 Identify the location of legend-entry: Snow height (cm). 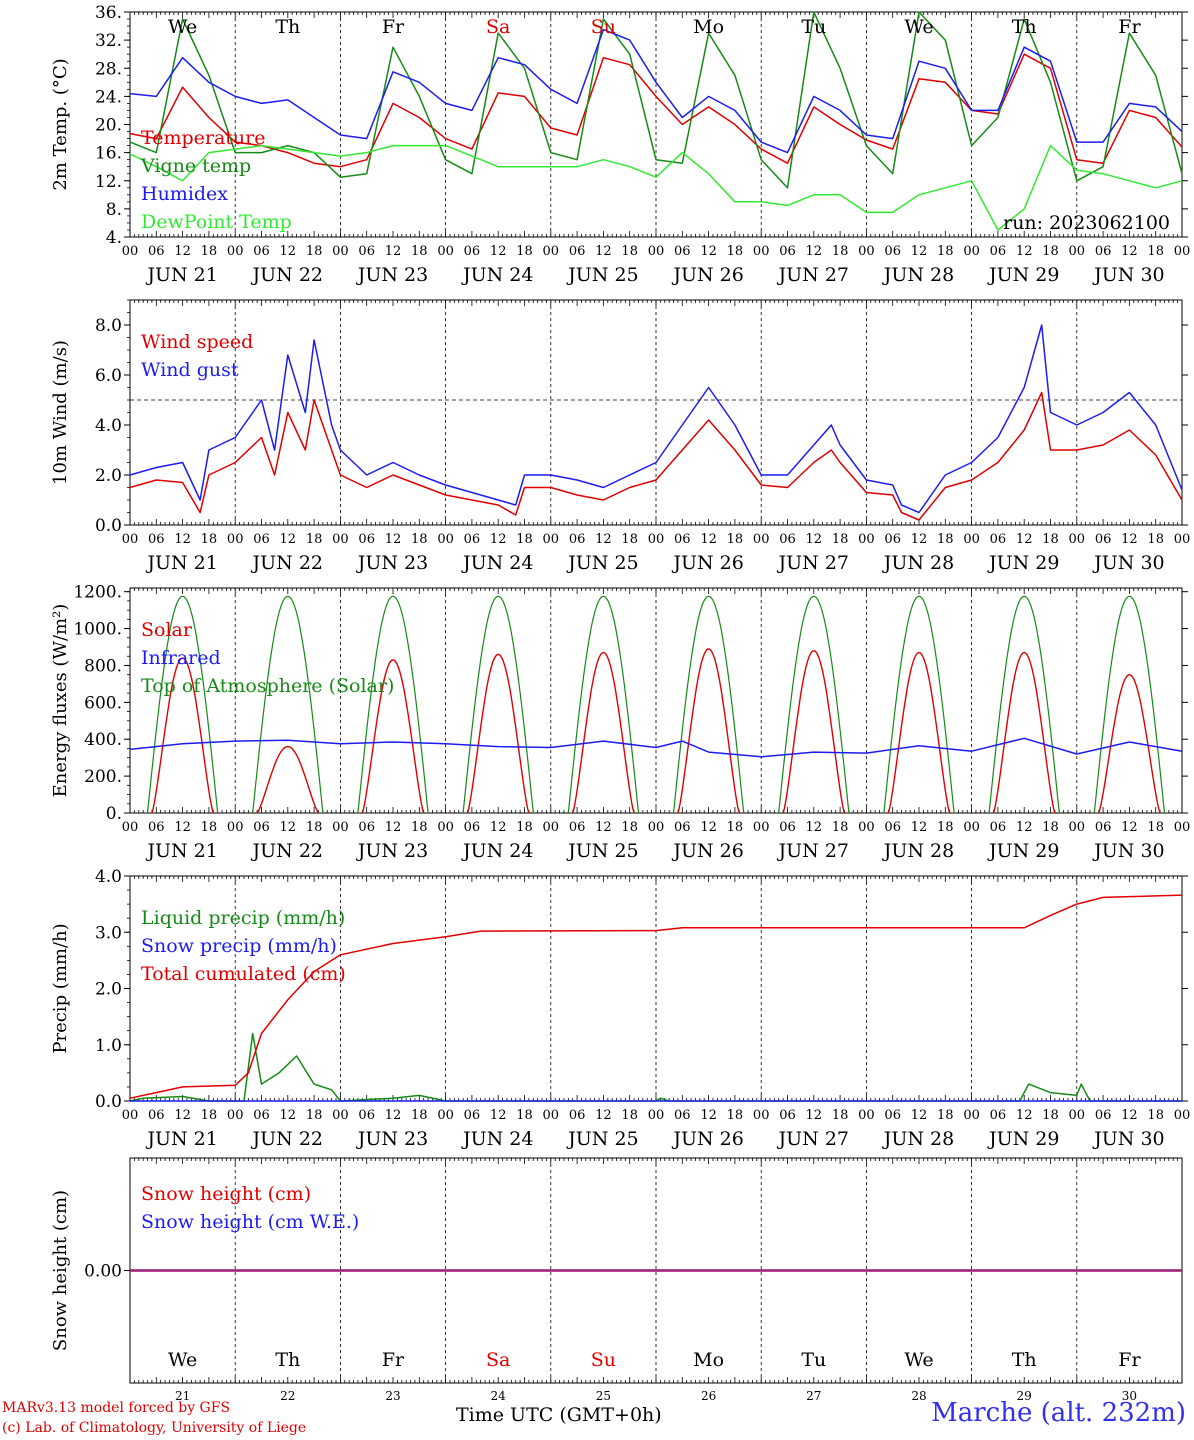
(226, 1194).